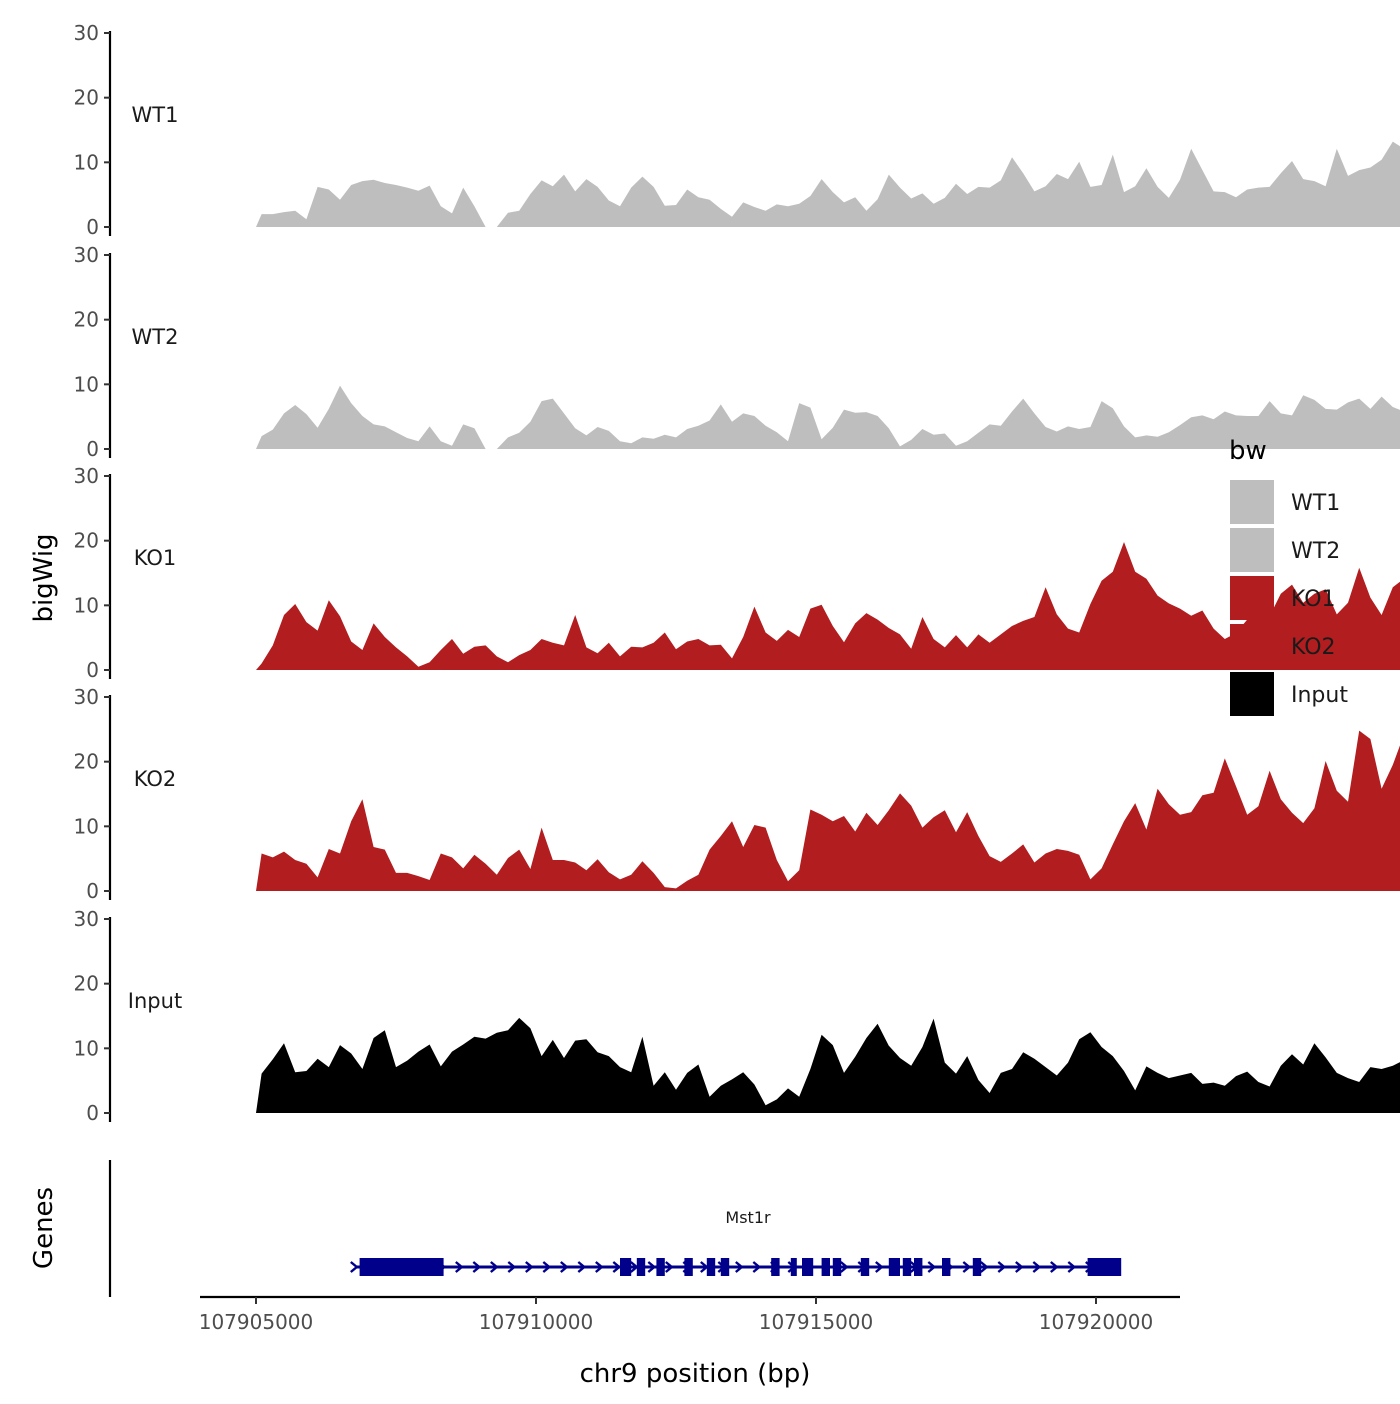  I want to click on track-input: 0 10 20 30 Input, so click(737, 1016).